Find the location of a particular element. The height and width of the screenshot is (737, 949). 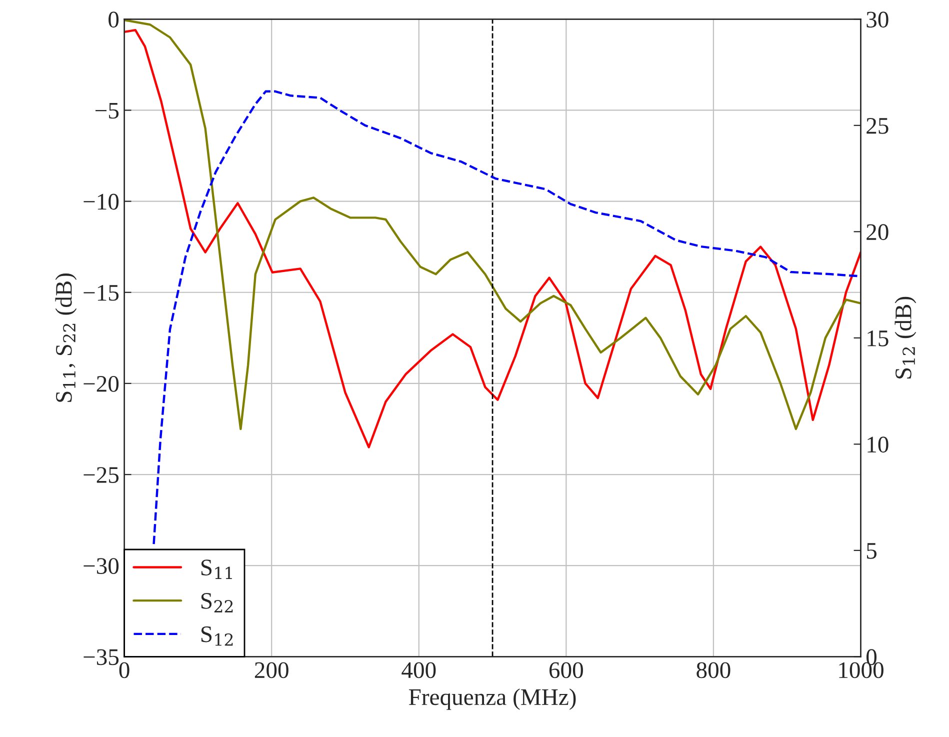

y-tick-label: −35 is located at coordinates (101, 657).